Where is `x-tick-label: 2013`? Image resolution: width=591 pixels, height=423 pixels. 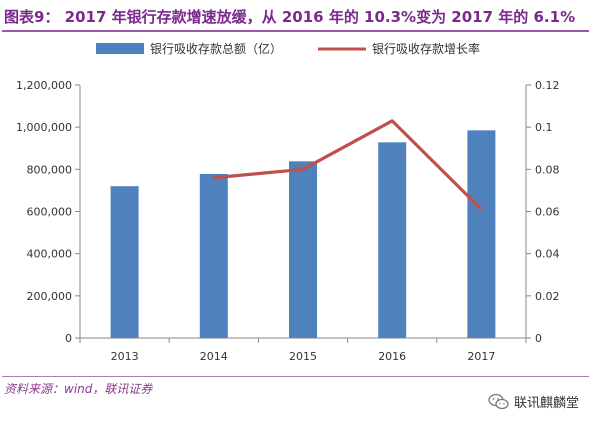 x-tick-label: 2013 is located at coordinates (125, 356).